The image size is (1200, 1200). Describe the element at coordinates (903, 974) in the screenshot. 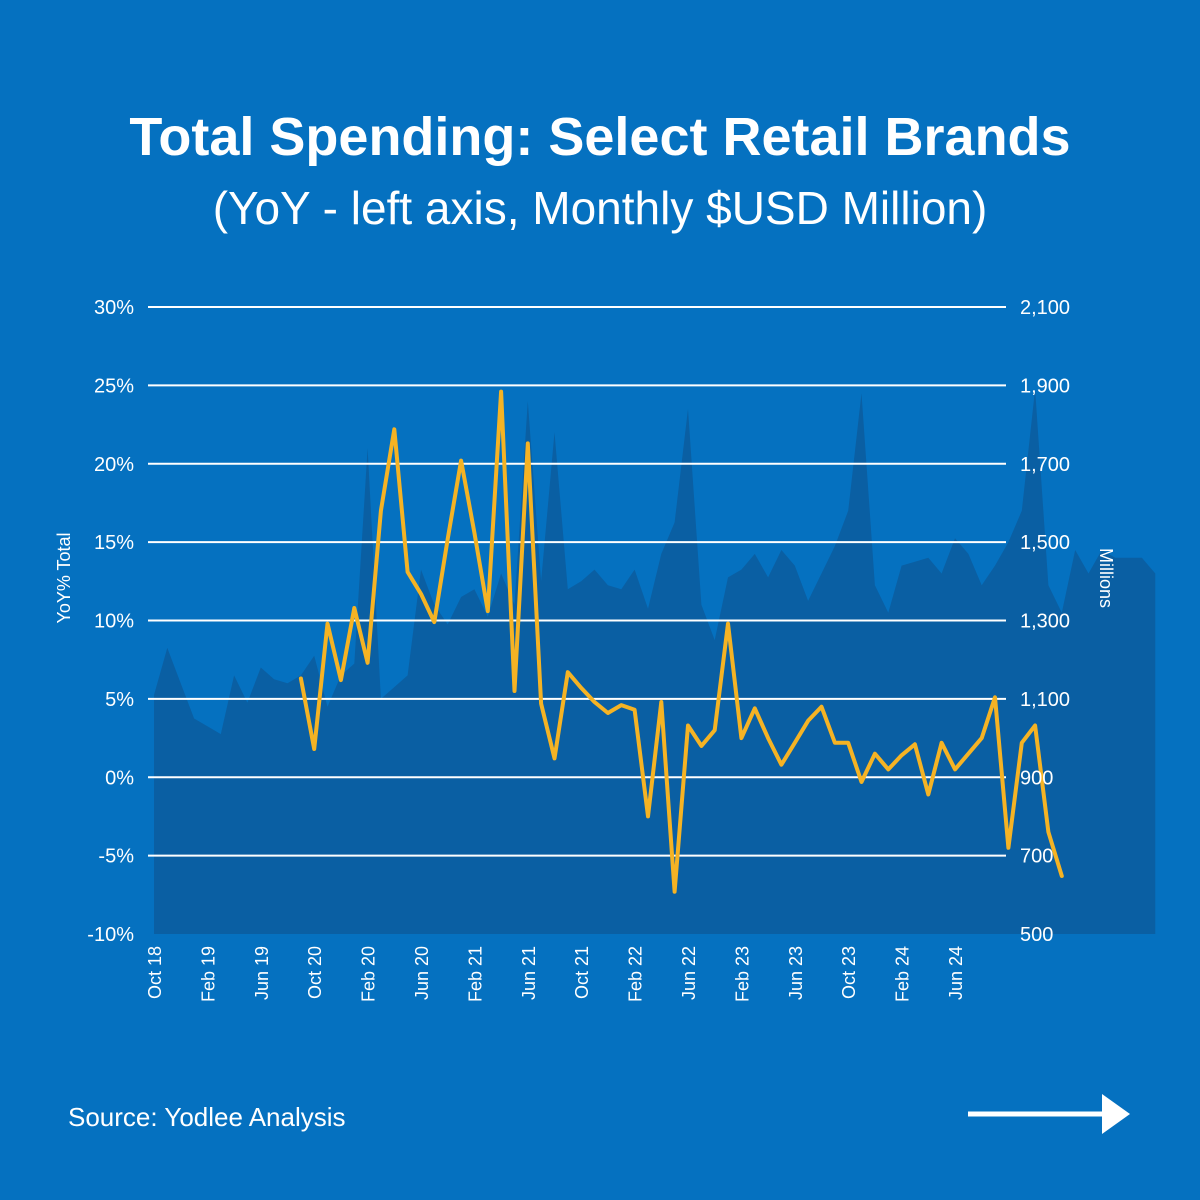

I see `x-tick-label: Feb 24` at that location.